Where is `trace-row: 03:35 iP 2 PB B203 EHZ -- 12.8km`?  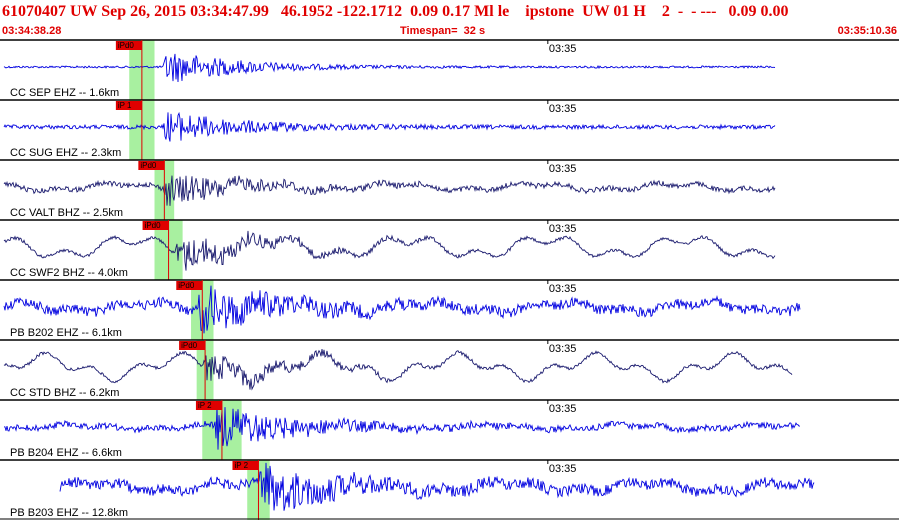
trace-row: 03:35 iP 2 PB B203 EHZ -- 12.8km is located at coordinates (449, 489).